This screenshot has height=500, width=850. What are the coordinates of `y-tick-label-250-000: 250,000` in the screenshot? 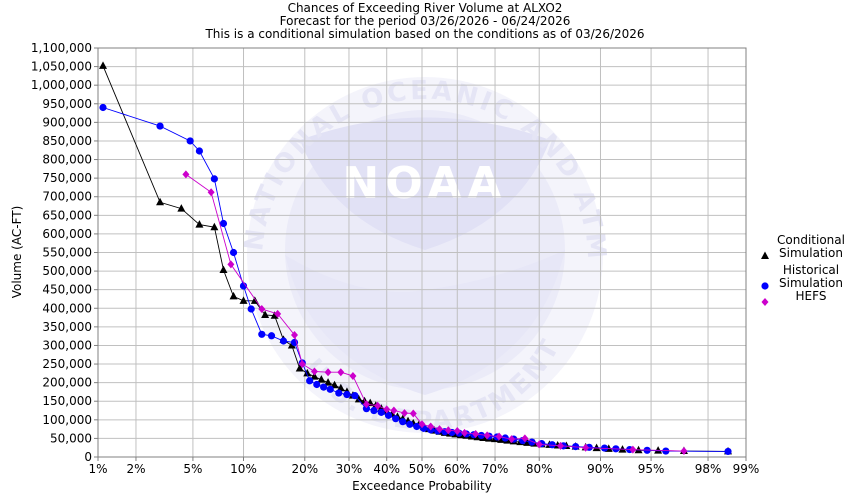 It's located at (67, 364).